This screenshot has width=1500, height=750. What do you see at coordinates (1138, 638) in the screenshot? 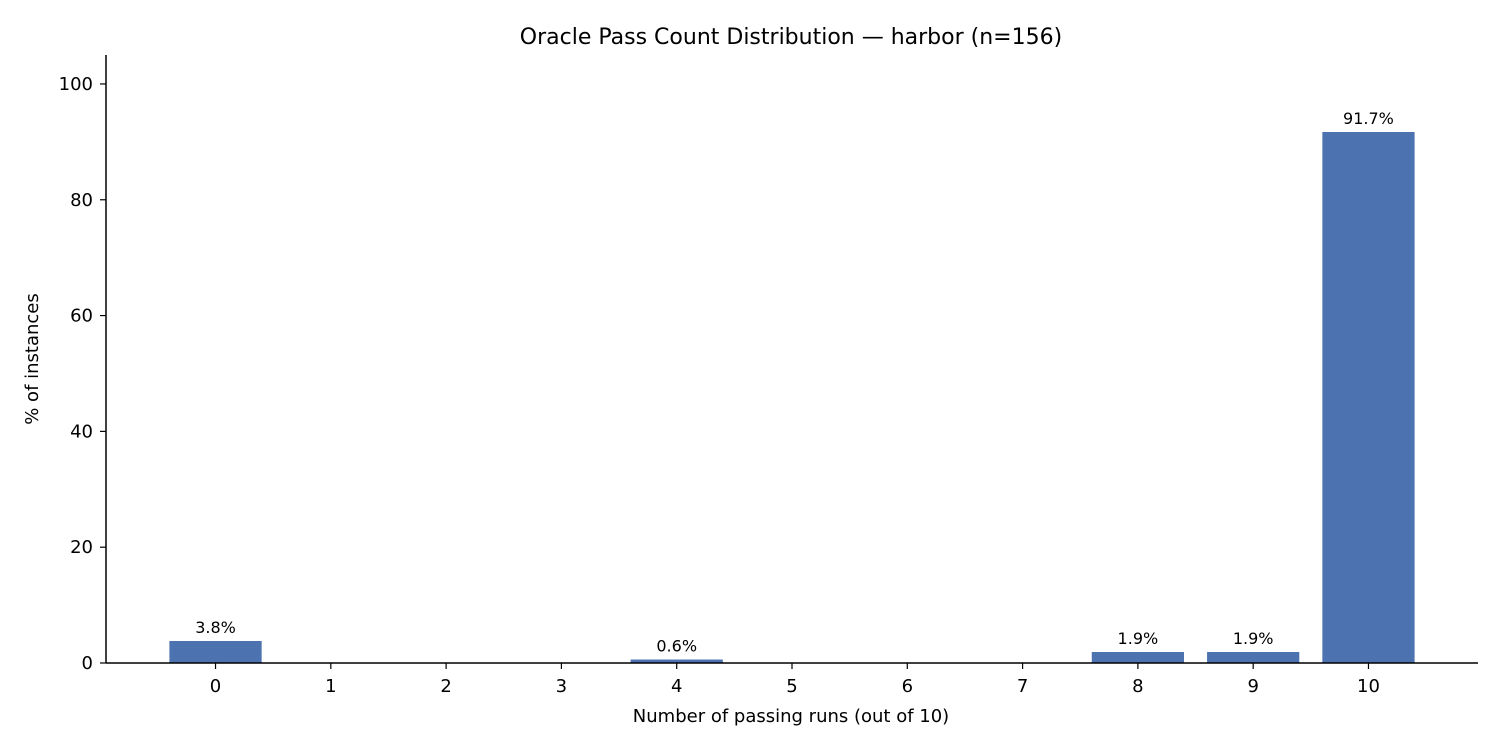
I see `bar-value-label-8: 1.9%` at bounding box center [1138, 638].